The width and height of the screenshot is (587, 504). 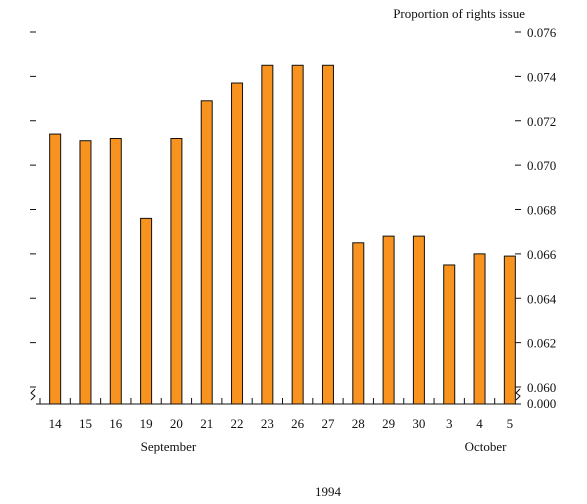 I want to click on x-tick-label: 28, so click(x=358, y=423).